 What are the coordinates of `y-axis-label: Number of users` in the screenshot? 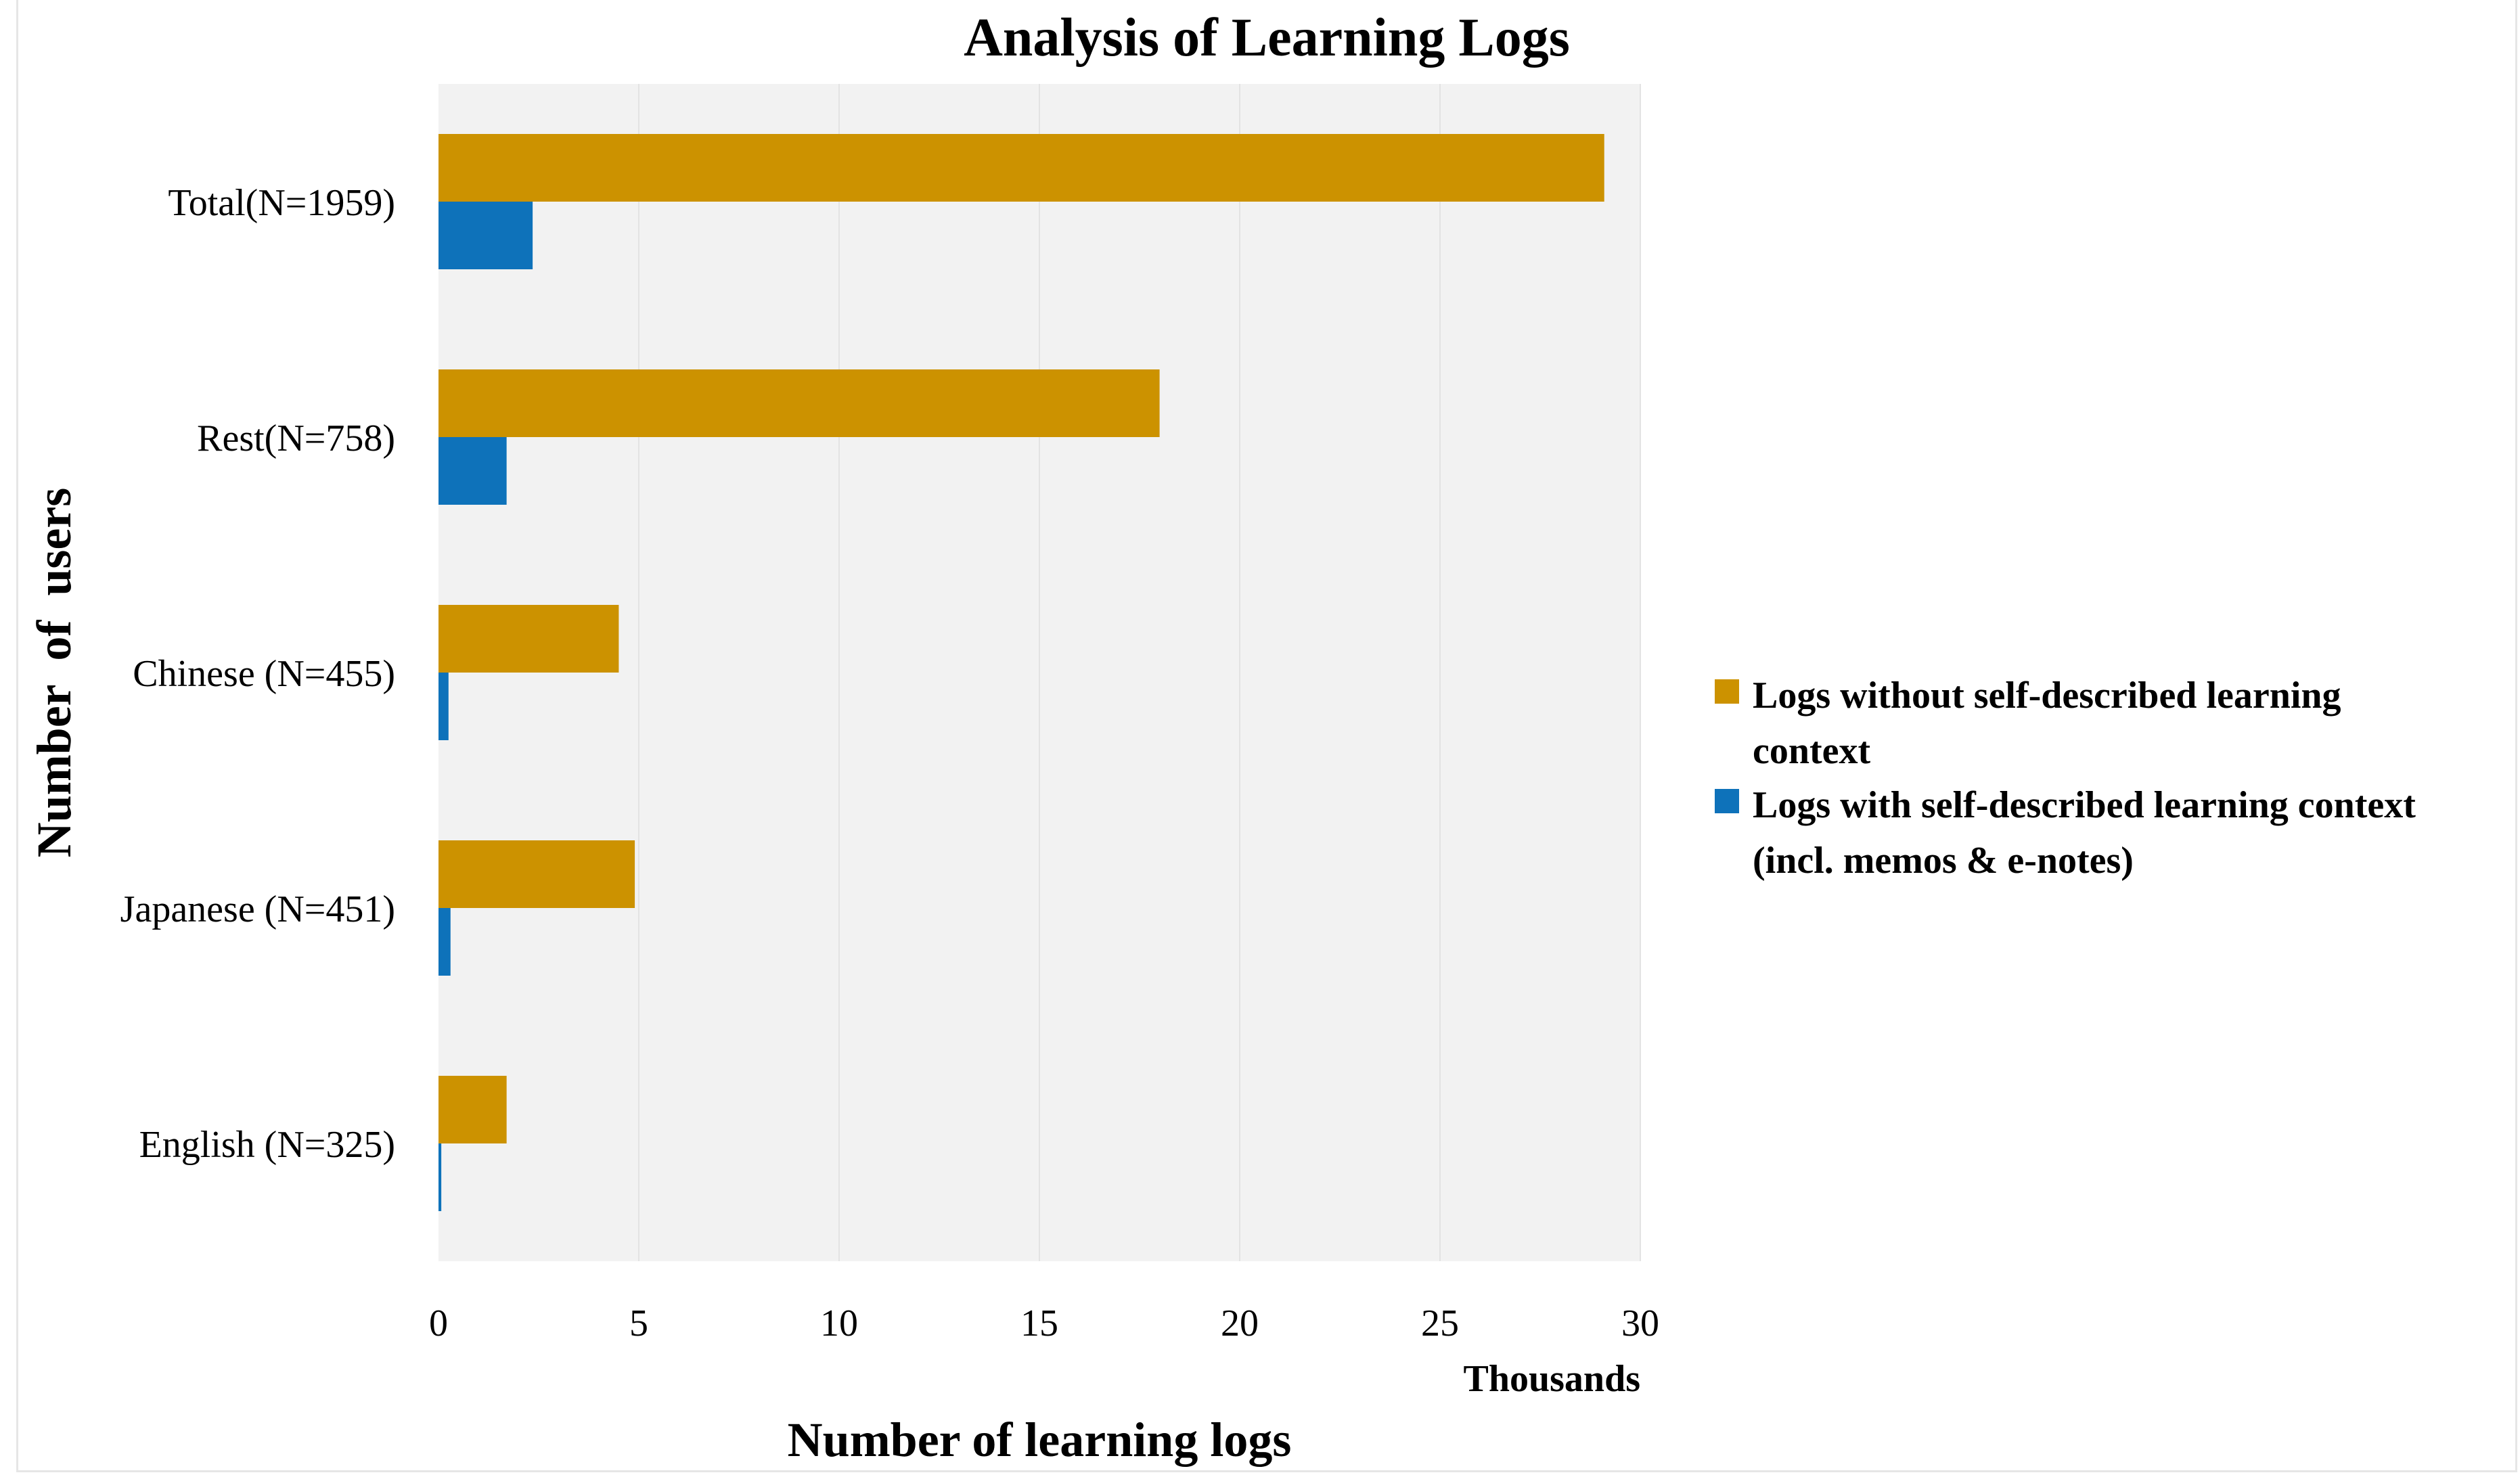 It's located at (54, 673).